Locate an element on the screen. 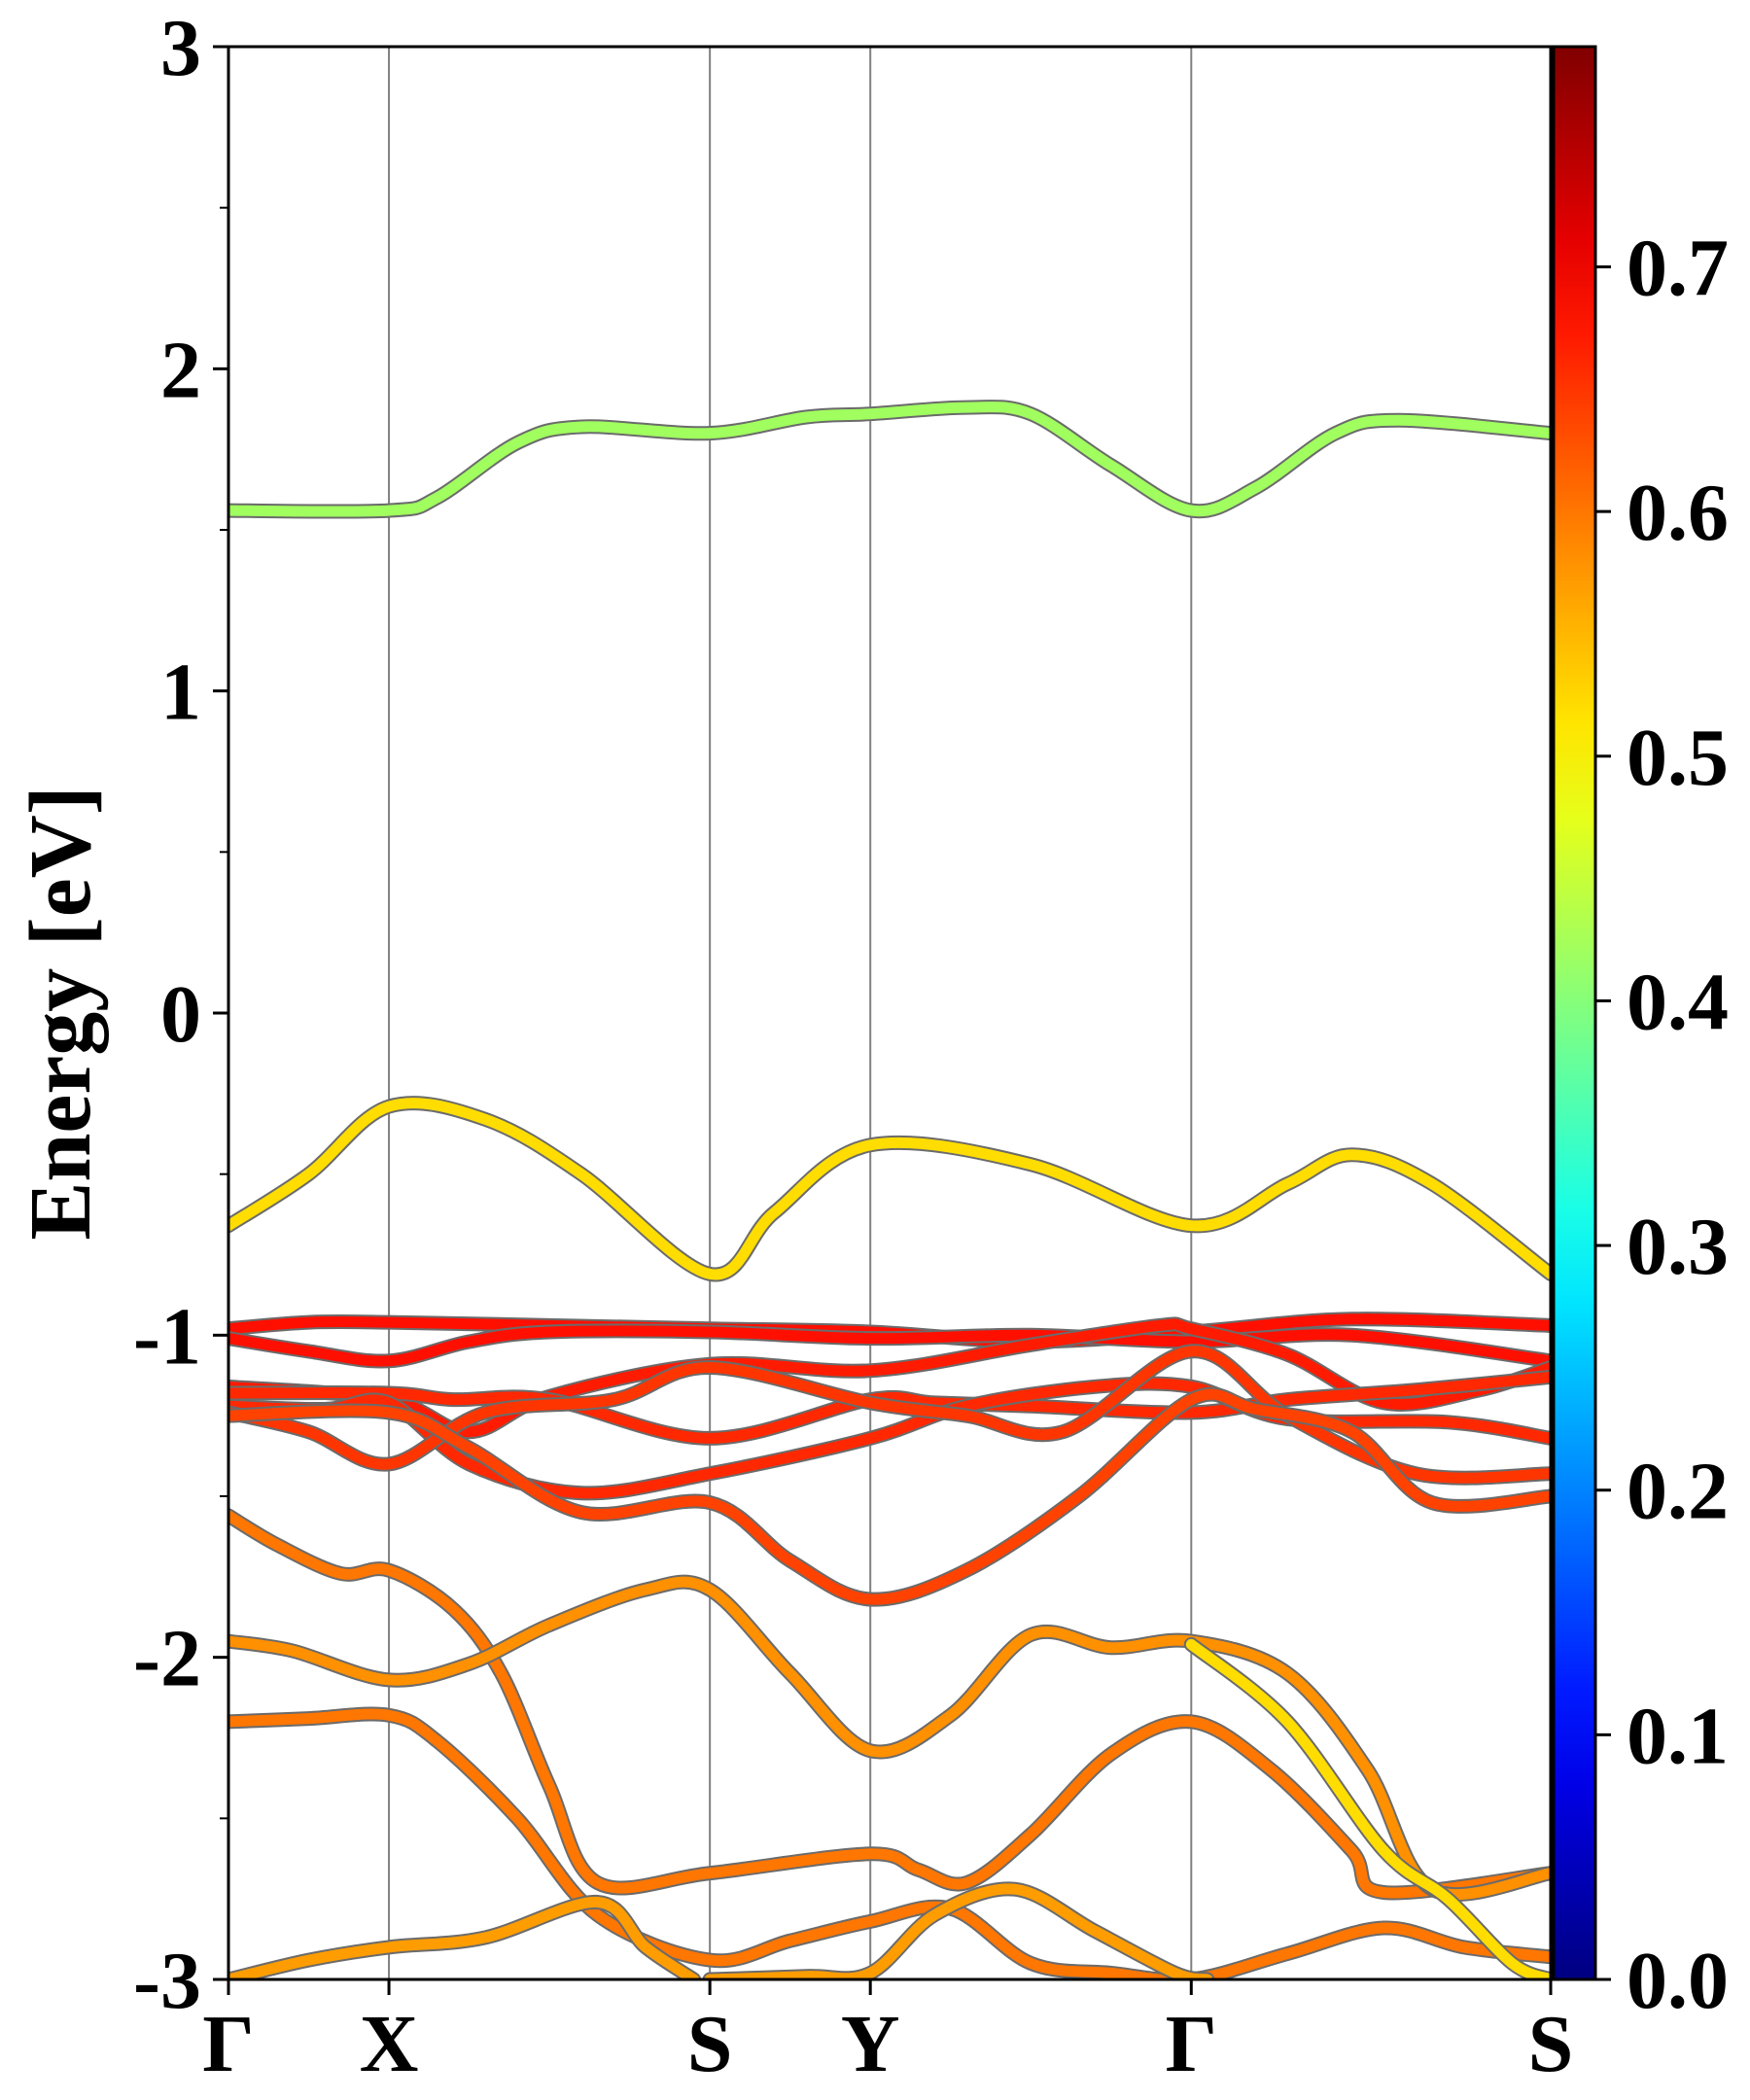 This screenshot has width=1750, height=2100. y-tick-label: -1 is located at coordinates (167, 1336).